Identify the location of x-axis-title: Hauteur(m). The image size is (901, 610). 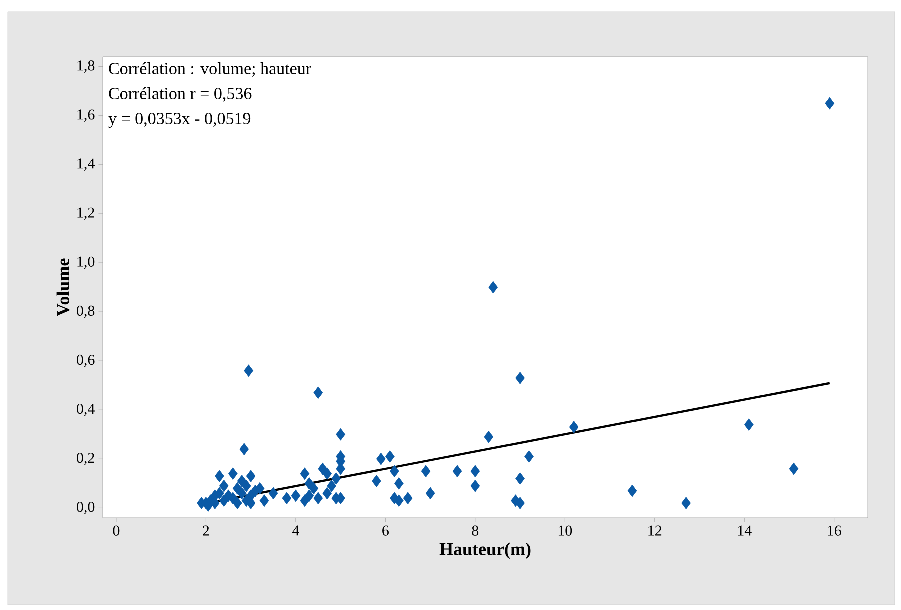
(485, 551).